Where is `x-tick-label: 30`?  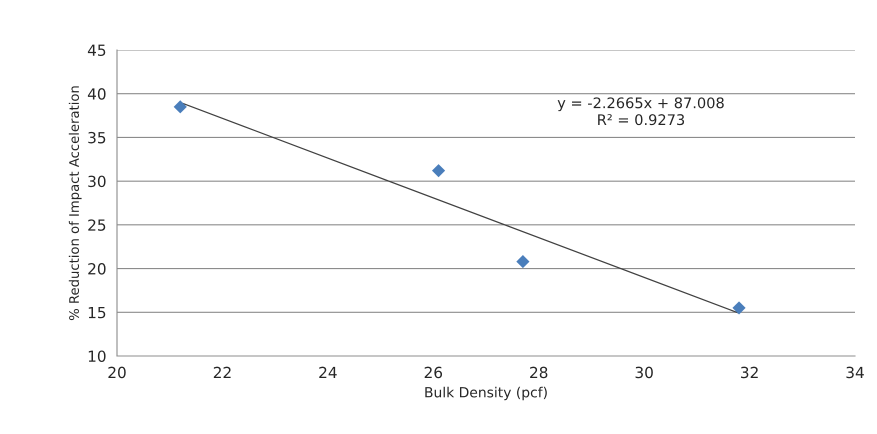 x-tick-label: 30 is located at coordinates (644, 372).